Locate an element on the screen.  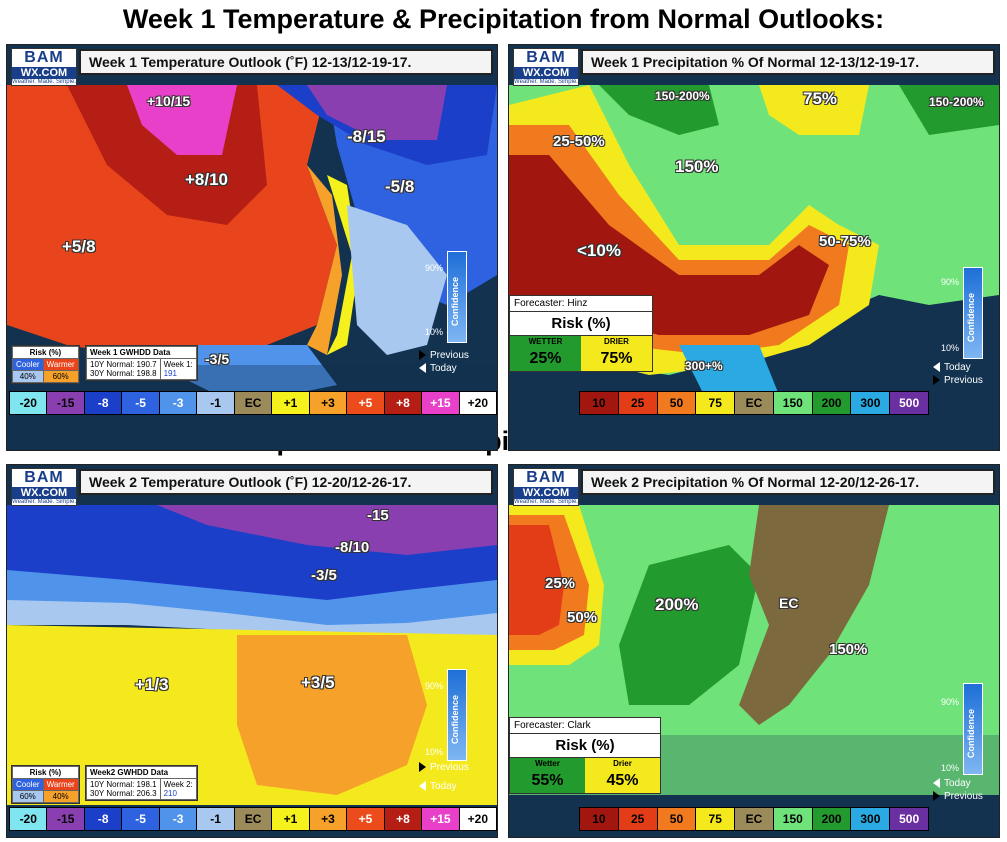
forecaster-name: Forecaster: Hinz is located at coordinates (581, 304).